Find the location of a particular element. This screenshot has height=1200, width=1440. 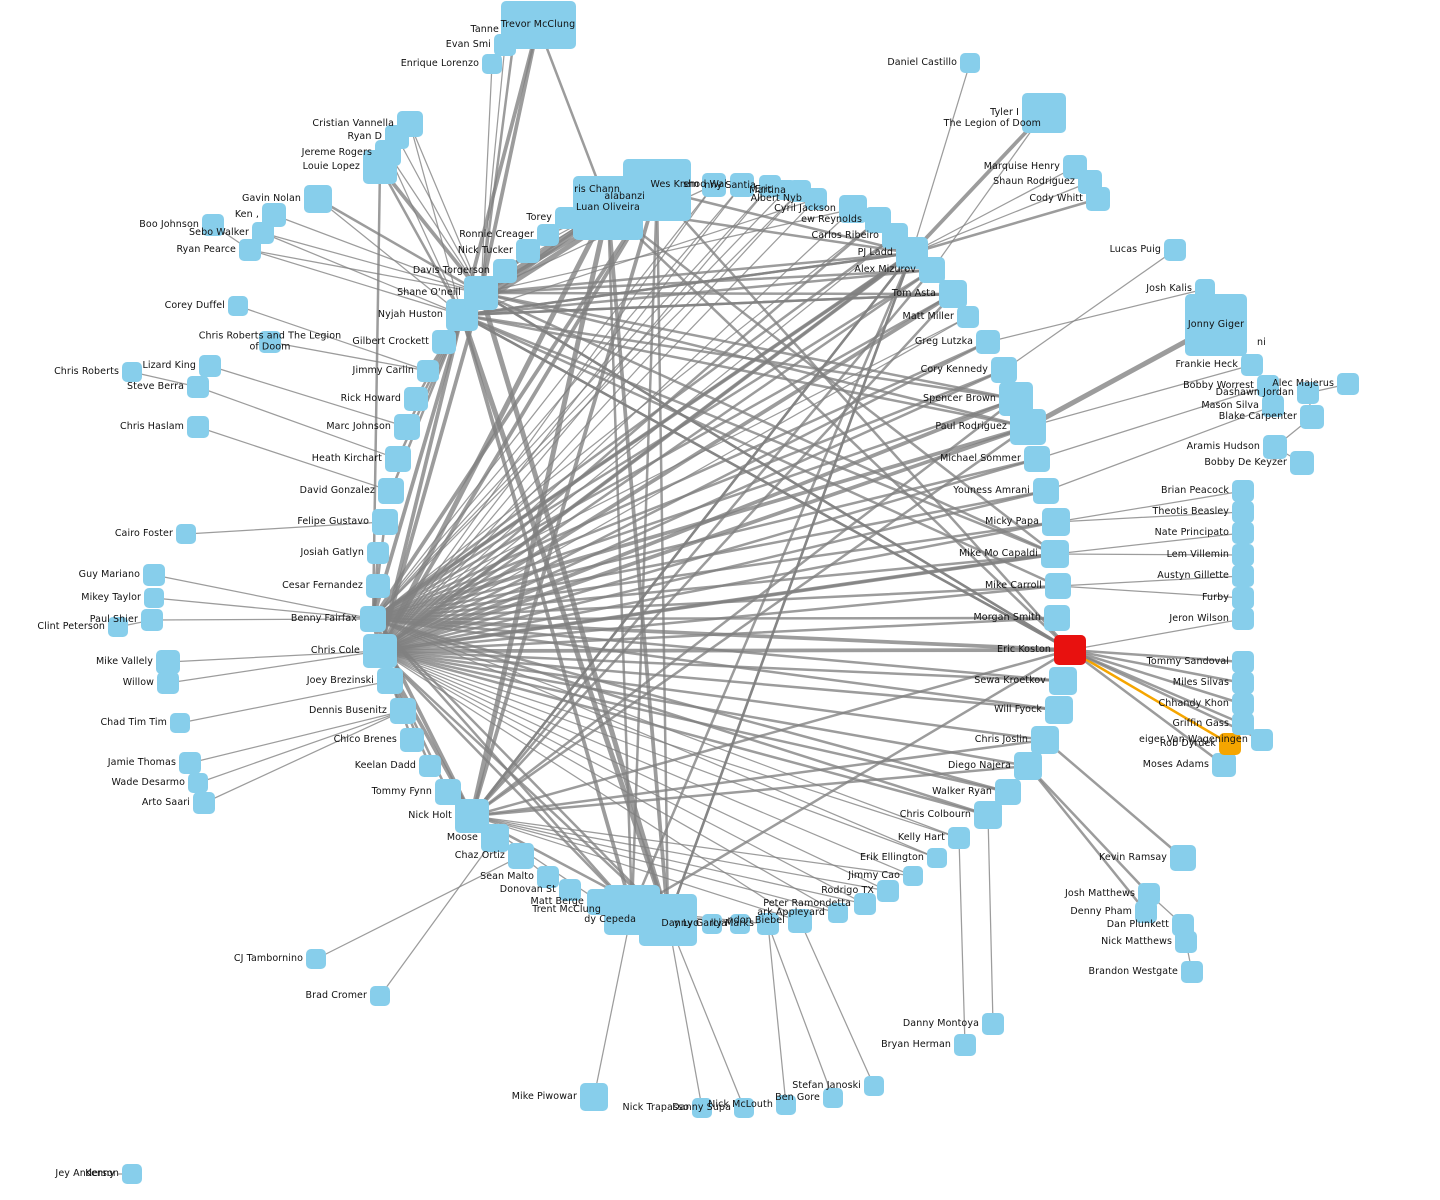

graph-node-chris-cole is located at coordinates (380, 651).